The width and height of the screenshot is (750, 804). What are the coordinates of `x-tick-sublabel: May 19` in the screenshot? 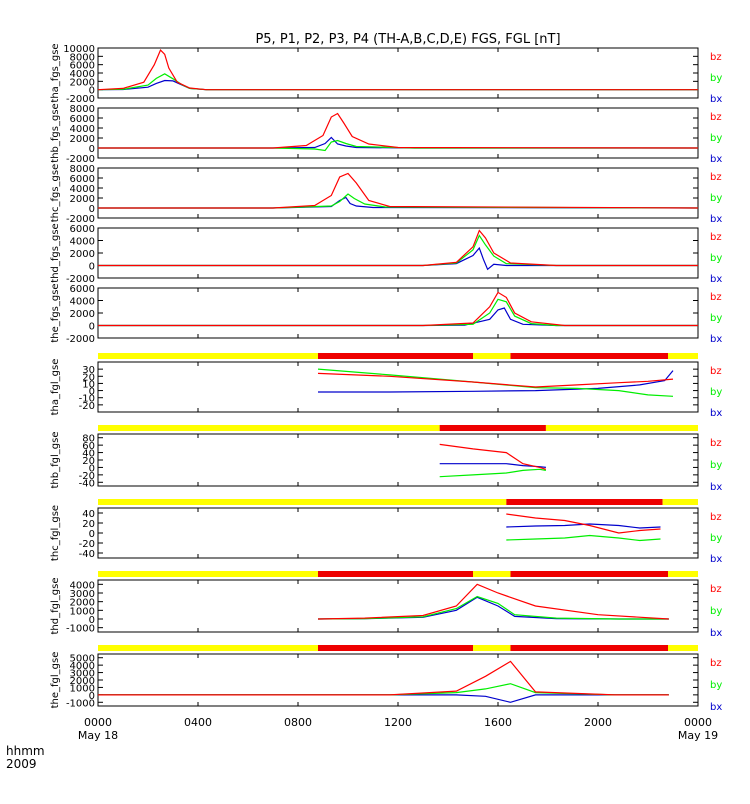 It's located at (698, 735).